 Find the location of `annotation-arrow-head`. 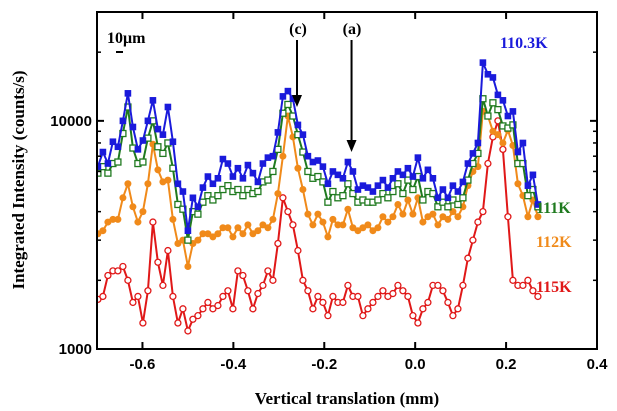

annotation-arrow-head is located at coordinates (297, 101).